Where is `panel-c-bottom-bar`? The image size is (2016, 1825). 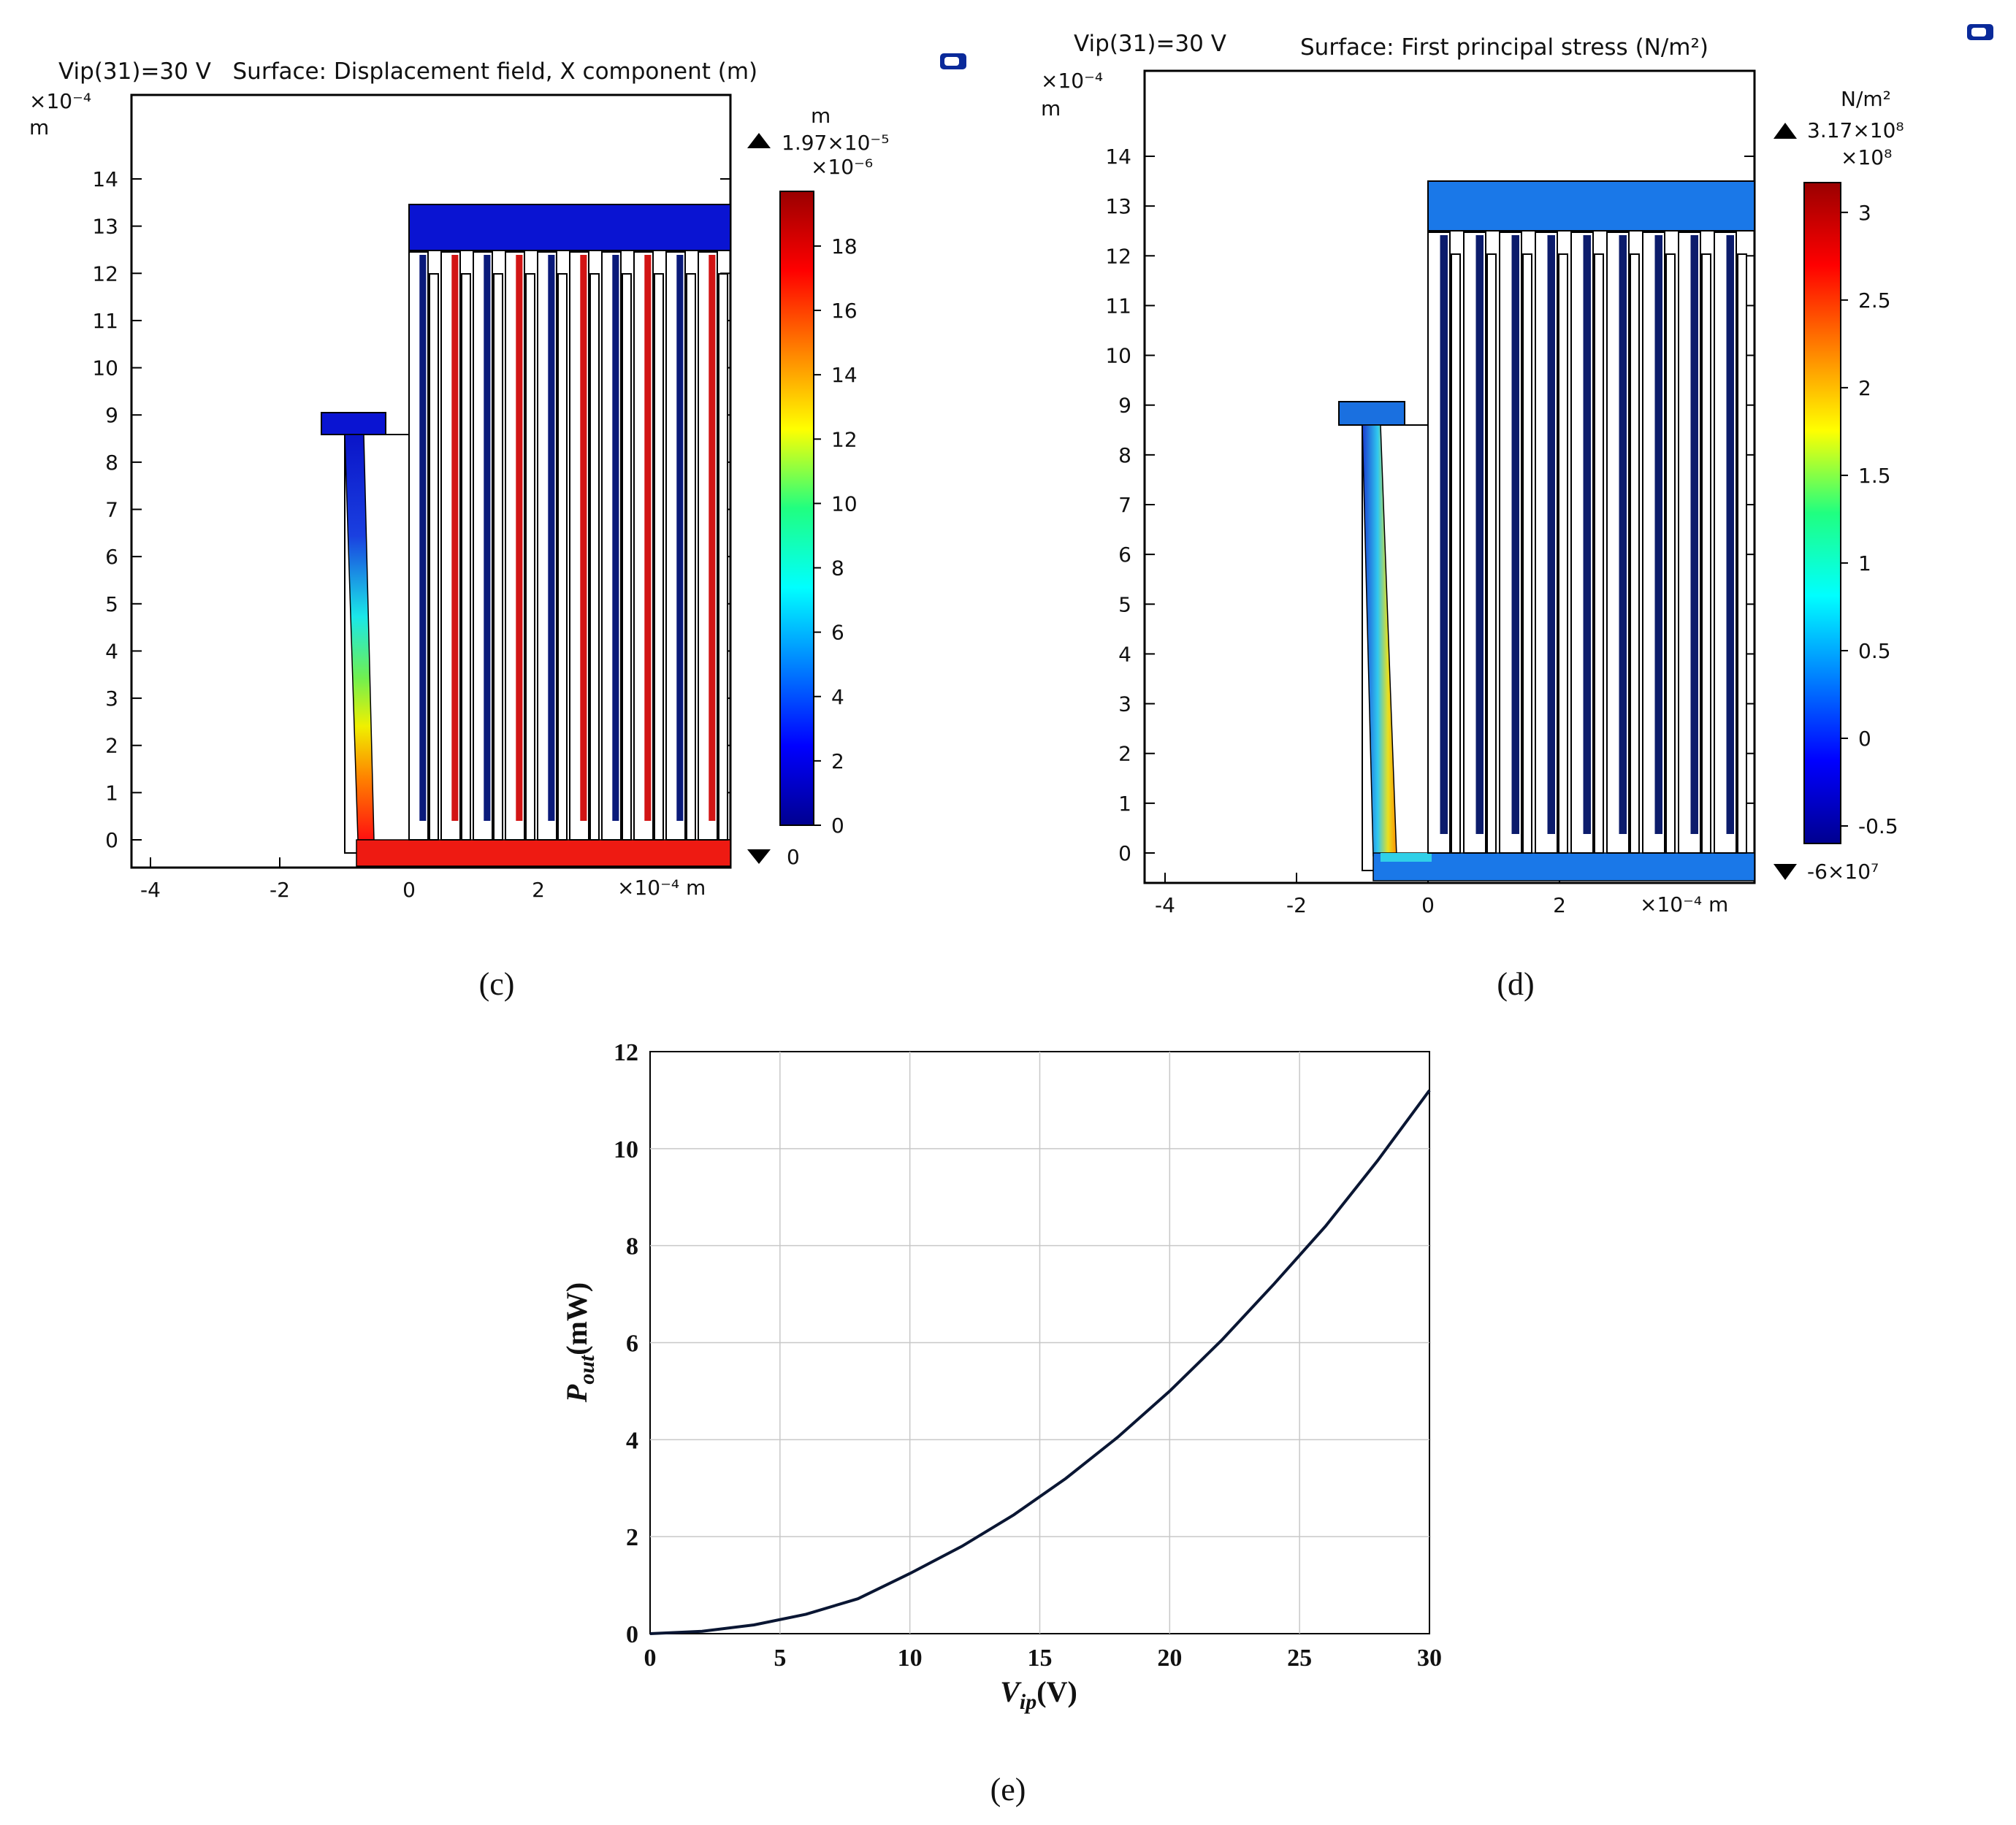
panel-c-bottom-bar is located at coordinates (543, 853).